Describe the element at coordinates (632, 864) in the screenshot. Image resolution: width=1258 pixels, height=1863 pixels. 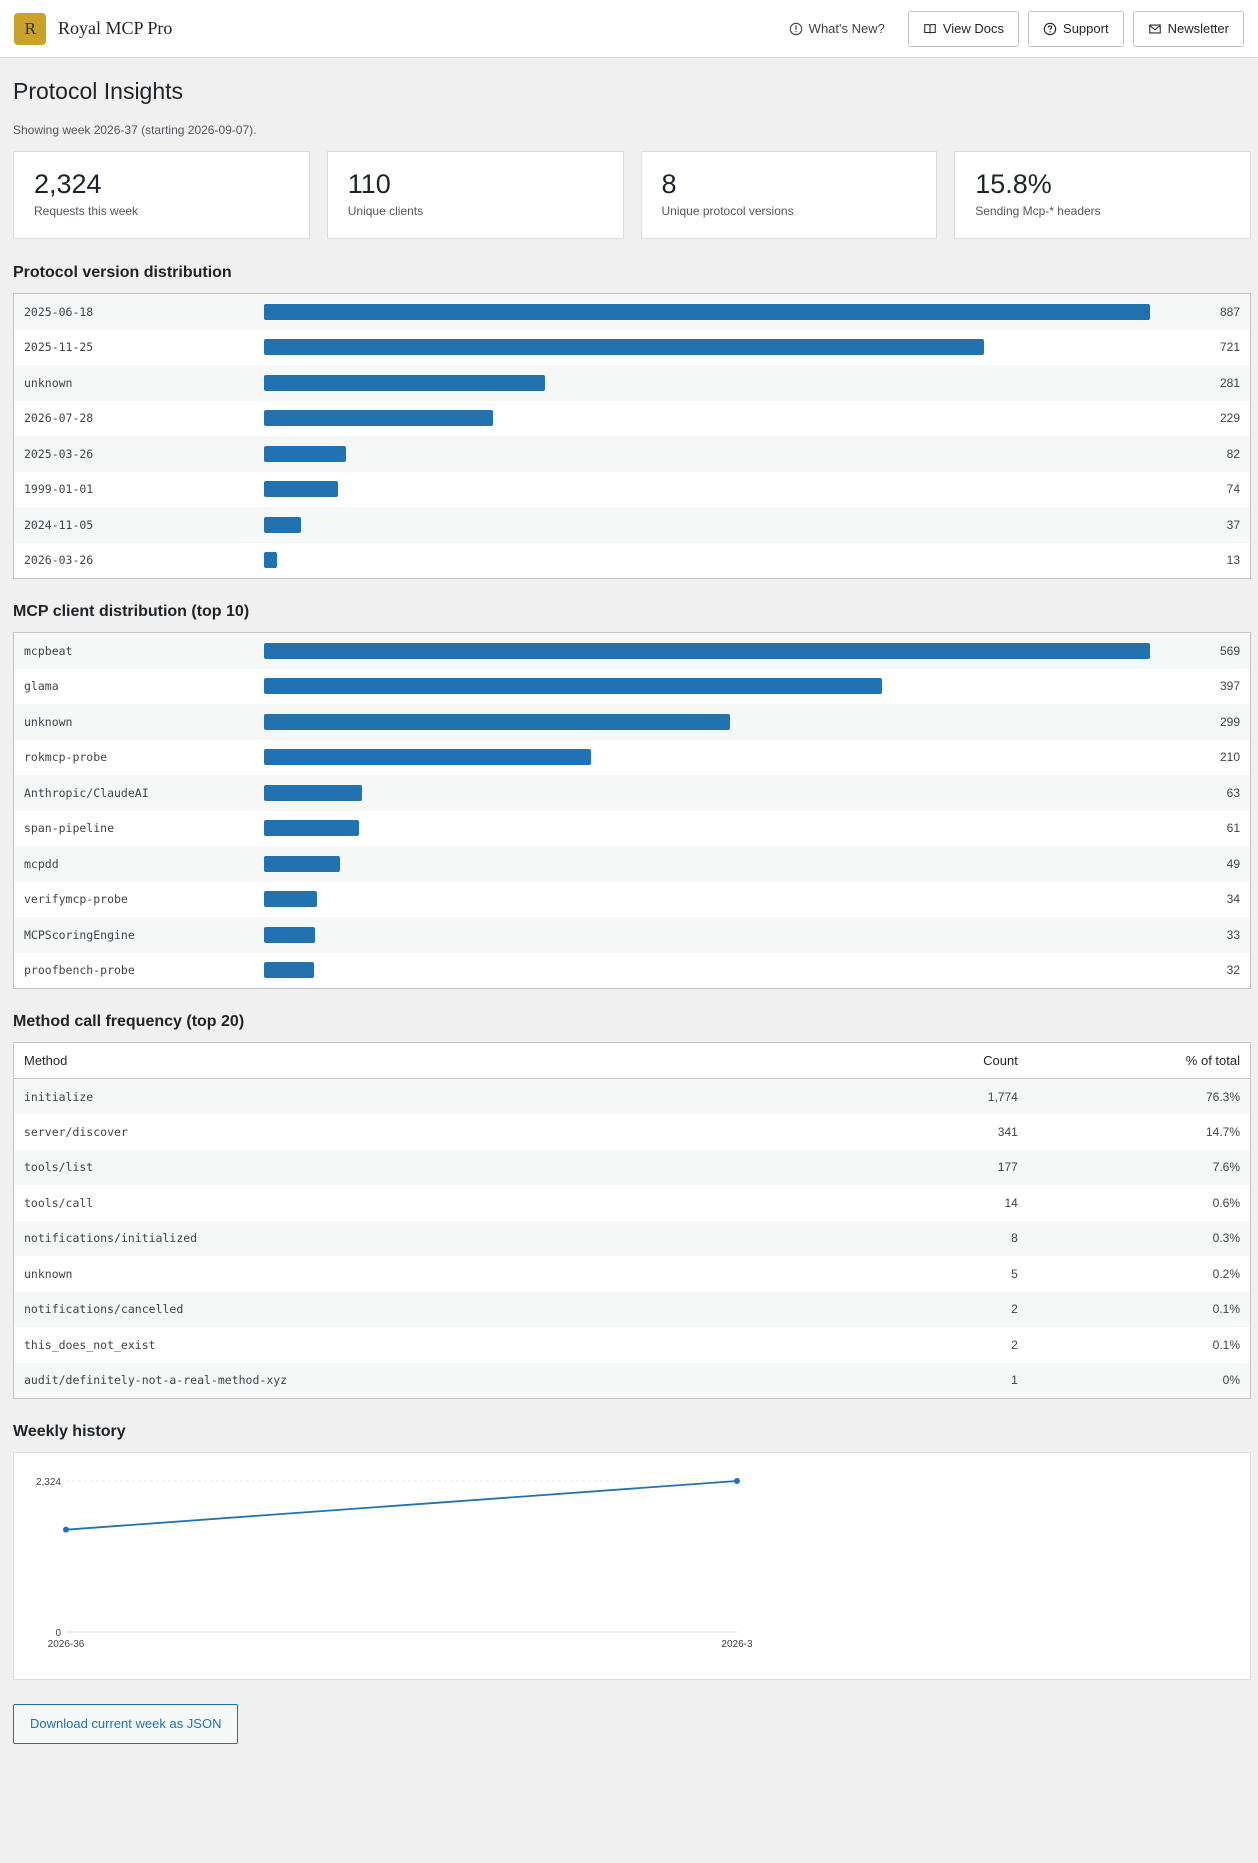
I see `client-row: mcpdd 49` at that location.